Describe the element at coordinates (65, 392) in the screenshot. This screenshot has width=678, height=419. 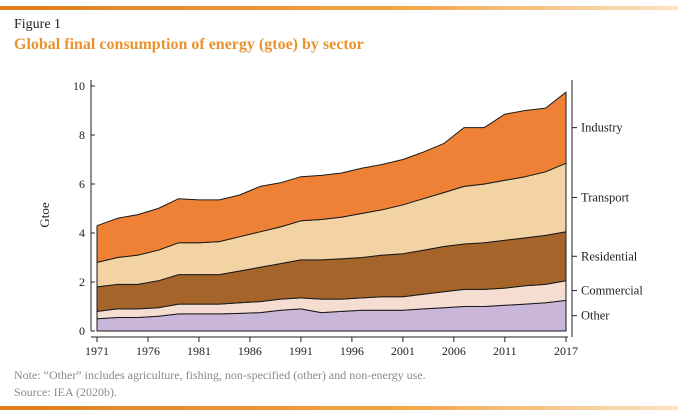
I see `chart-source: Source: IEA (2020b).` at that location.